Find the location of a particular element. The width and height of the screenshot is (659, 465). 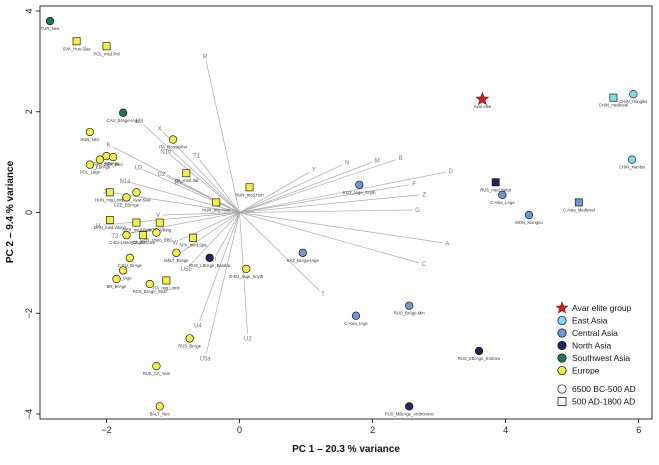

y-tick-label: 0 is located at coordinates (29, 212).